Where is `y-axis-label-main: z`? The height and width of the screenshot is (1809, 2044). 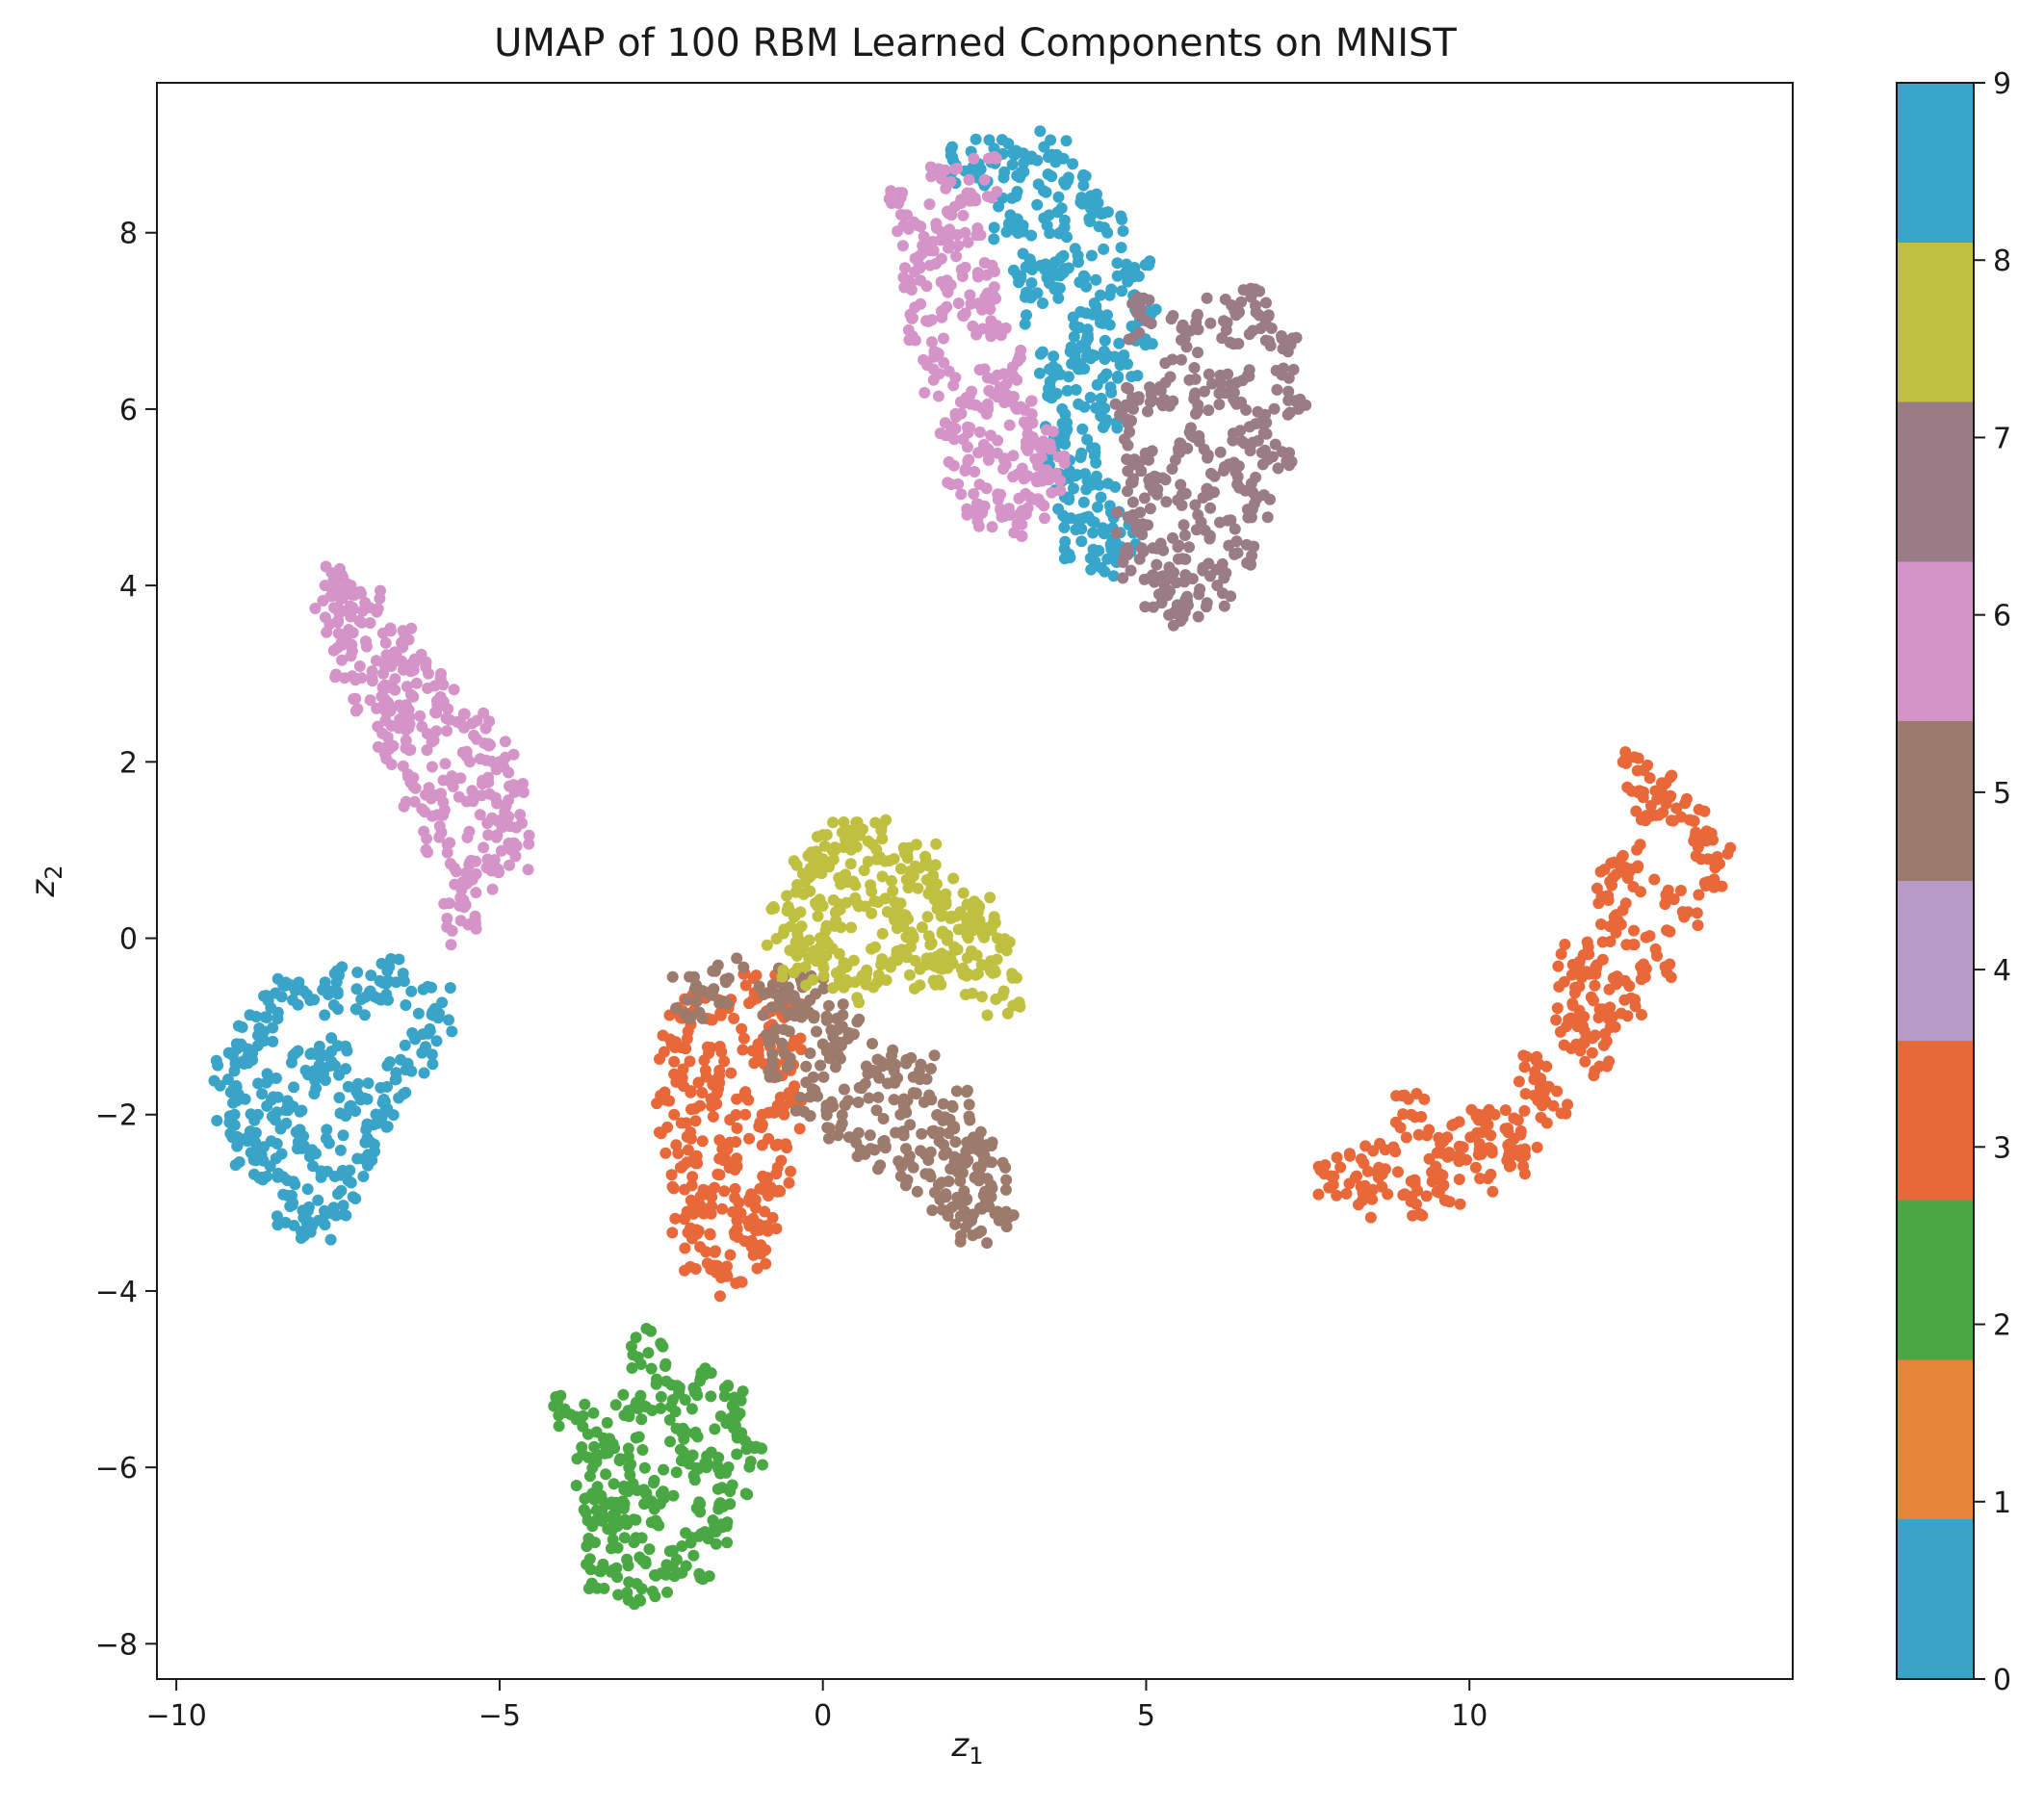 y-axis-label-main: z is located at coordinates (43, 889).